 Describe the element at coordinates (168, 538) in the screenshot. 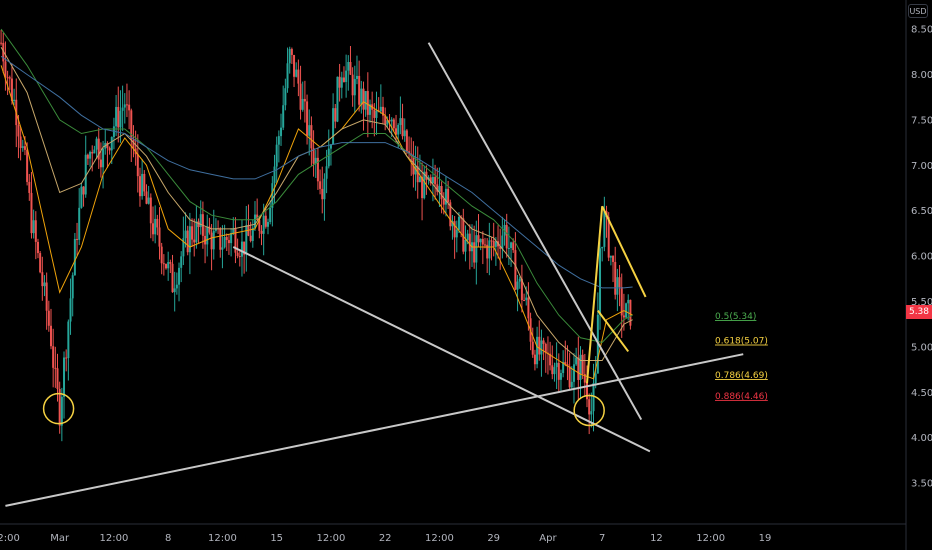

I see `time-tick-label: 8` at that location.